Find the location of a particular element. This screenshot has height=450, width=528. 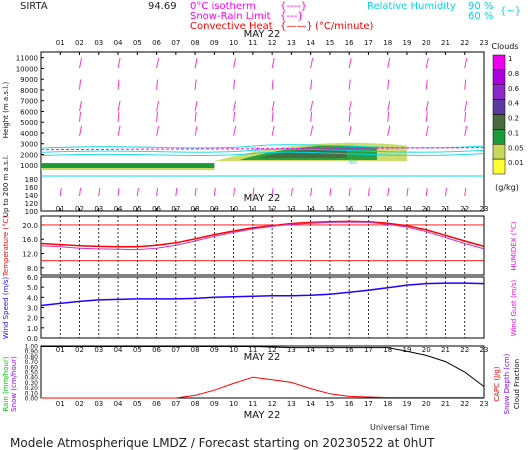

y-axis-label-2: Snow (cm/hour) is located at coordinates (14, 384).